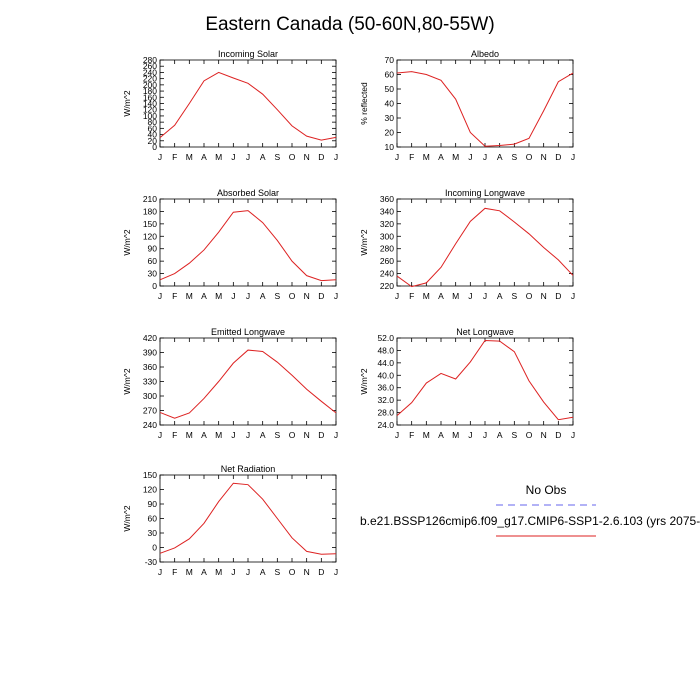 The width and height of the screenshot is (700, 700). I want to click on y-tick-label: 340, so click(387, 211).